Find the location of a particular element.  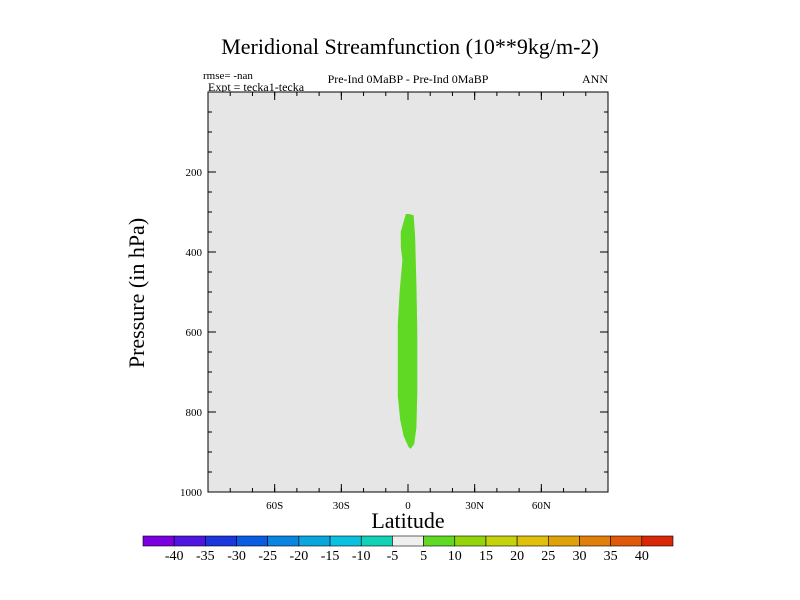

x-tick-label: 0 is located at coordinates (408, 506).